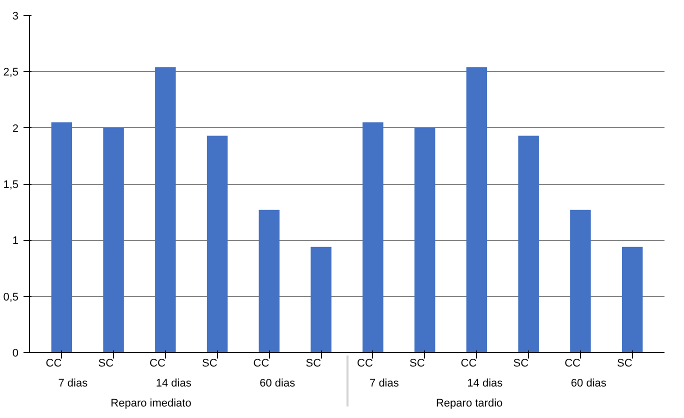 This screenshot has height=418, width=684. What do you see at coordinates (11, 185) in the screenshot?
I see `y-tick-label: 1,5` at bounding box center [11, 185].